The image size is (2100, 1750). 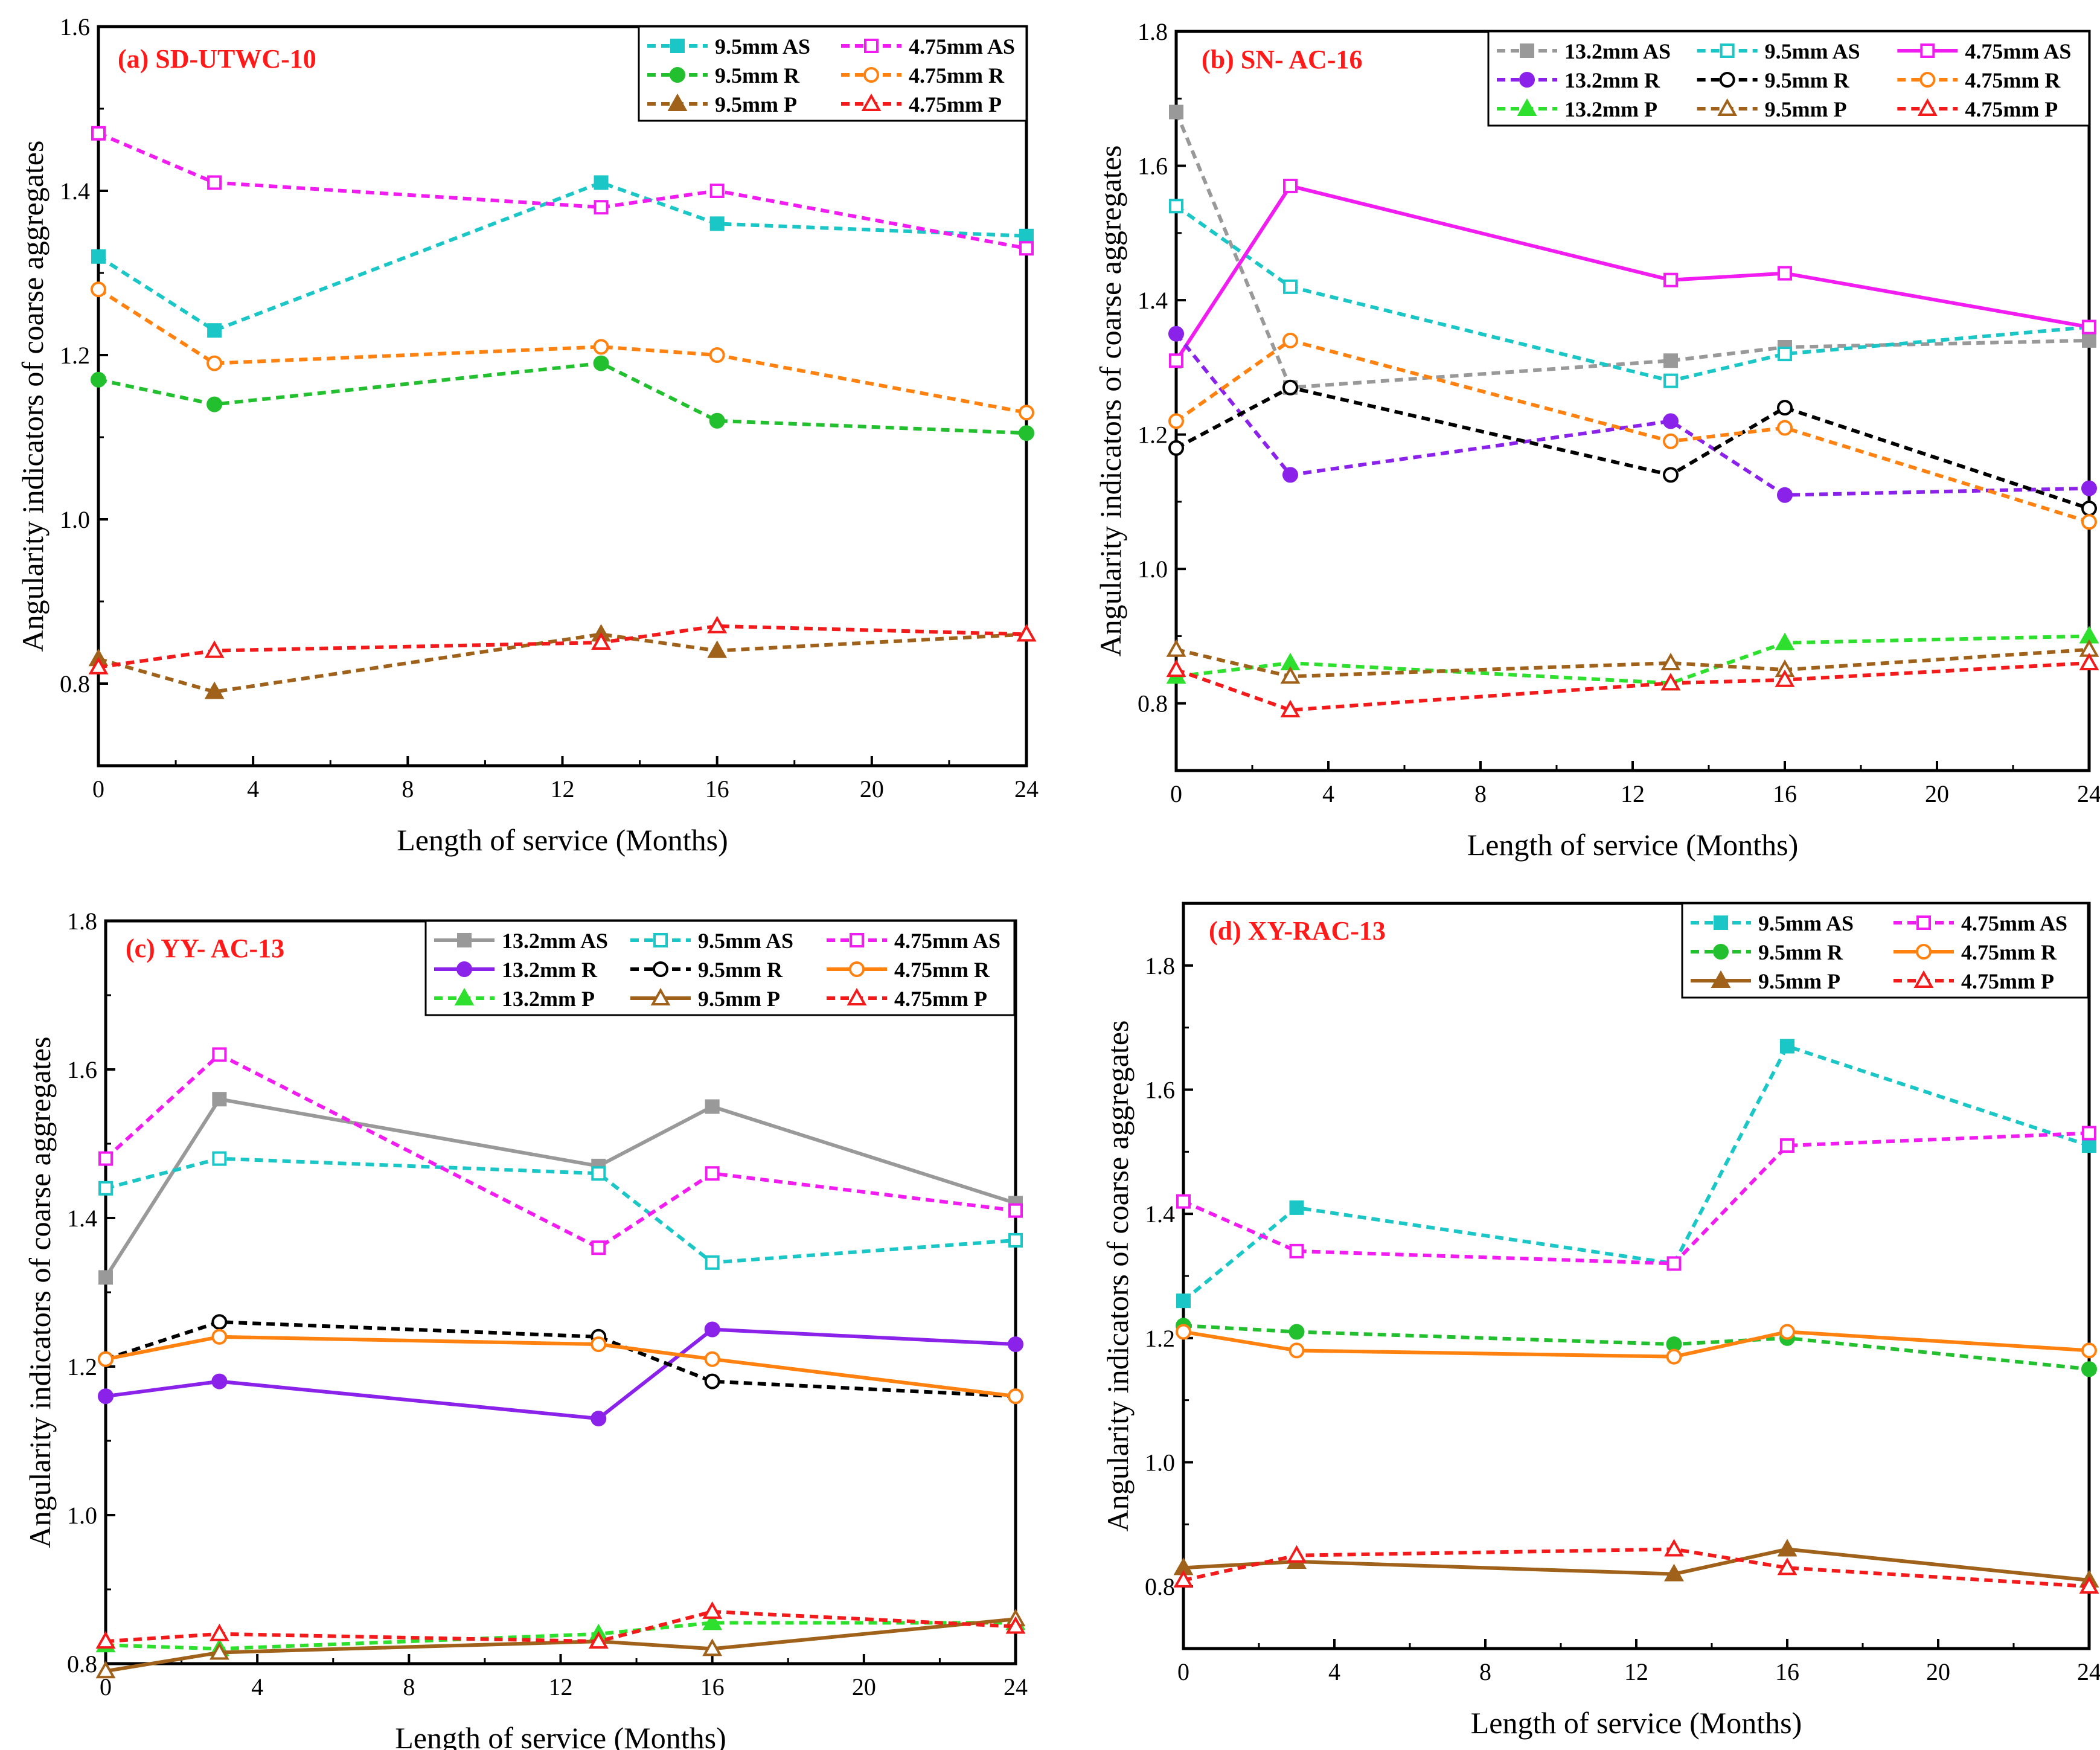 I want to click on series-as95, so click(x=1636, y=1174).